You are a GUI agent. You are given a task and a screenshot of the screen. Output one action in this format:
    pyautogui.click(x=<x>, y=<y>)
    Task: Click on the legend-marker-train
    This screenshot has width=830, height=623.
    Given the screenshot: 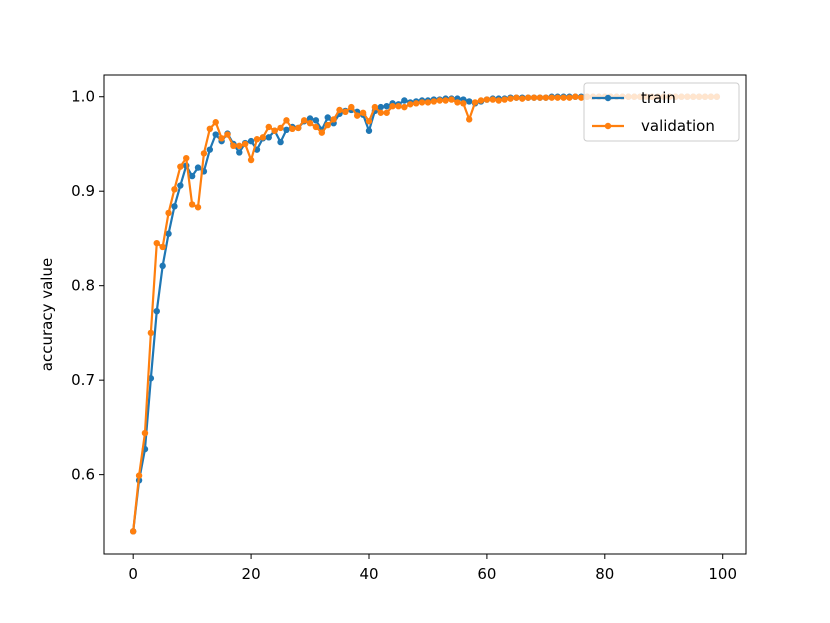 What is the action you would take?
    pyautogui.click(x=608, y=98)
    